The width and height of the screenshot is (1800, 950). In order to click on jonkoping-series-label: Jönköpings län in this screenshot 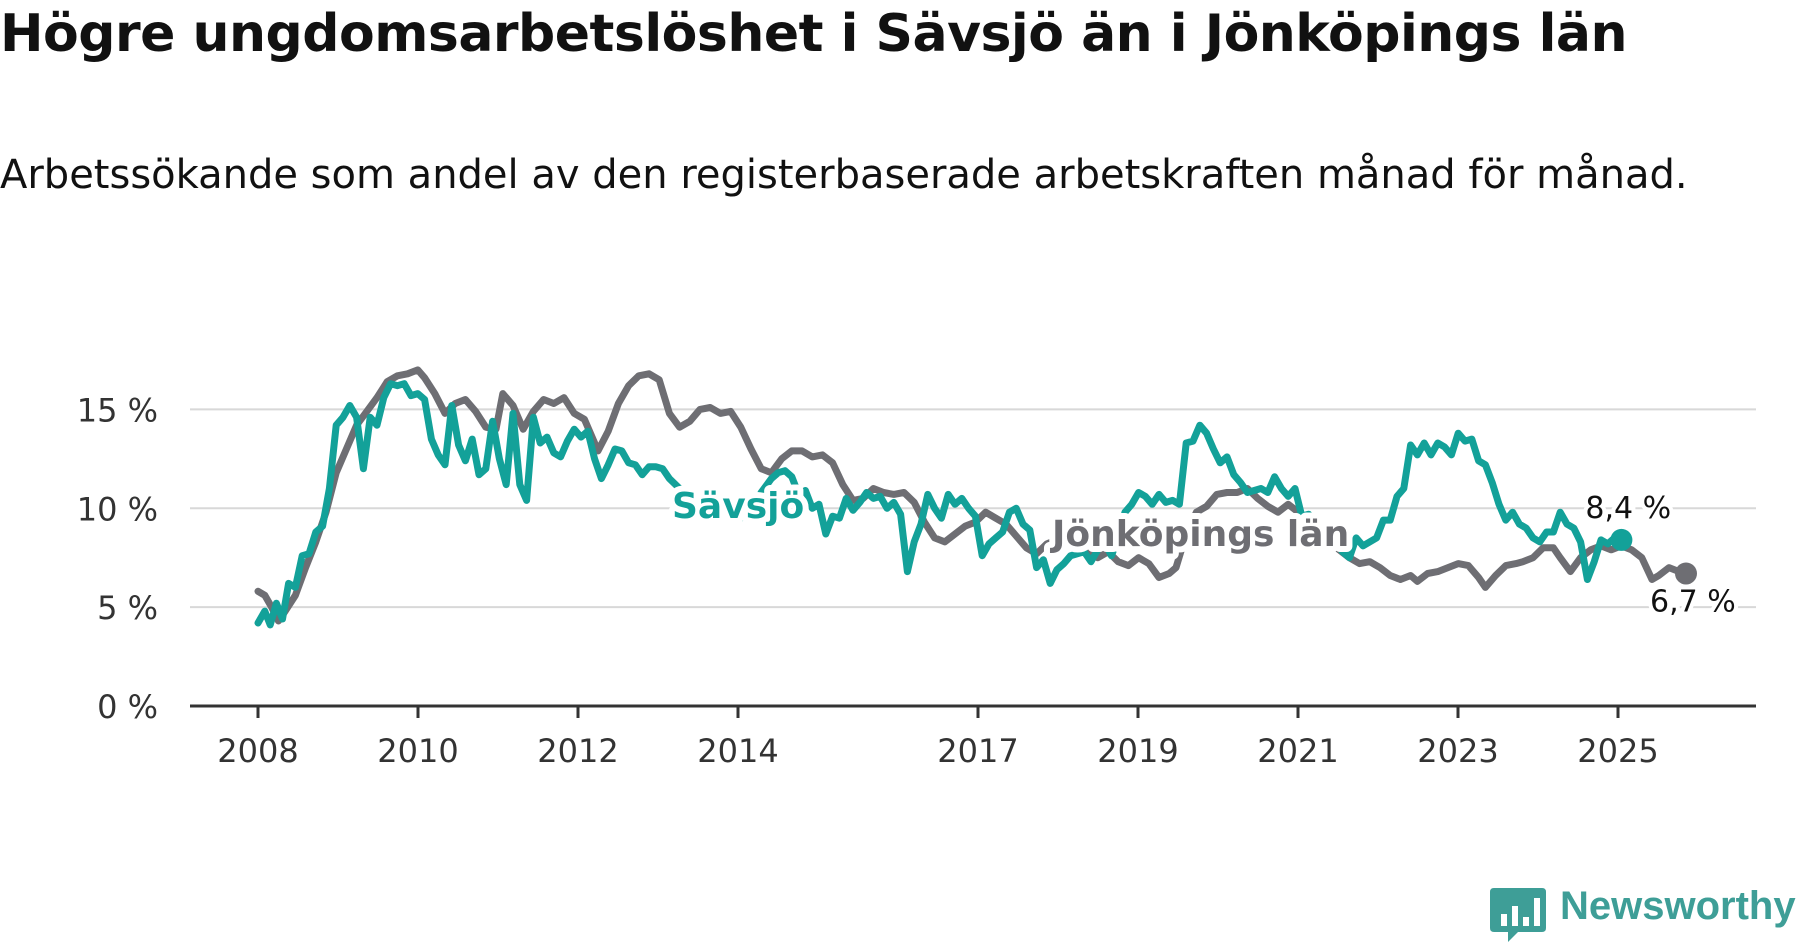, I will do `click(1199, 534)`.